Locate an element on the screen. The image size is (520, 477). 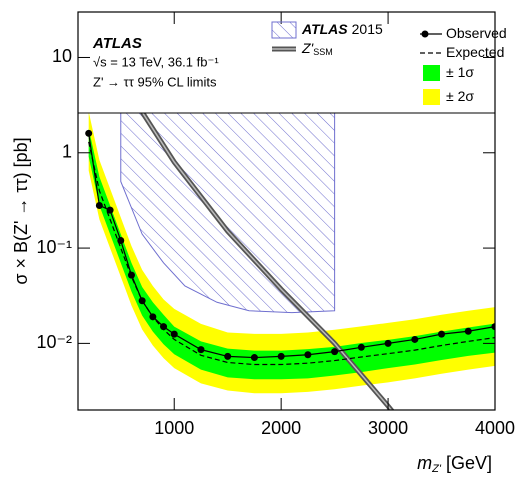
x-tick-label: 1000 is located at coordinates (174, 428).